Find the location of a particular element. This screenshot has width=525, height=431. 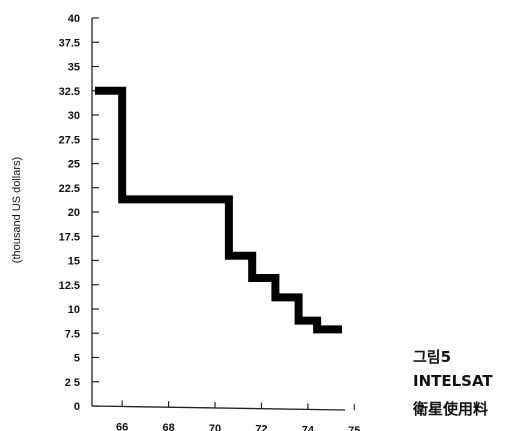

x-axis-line is located at coordinates (218, 408).